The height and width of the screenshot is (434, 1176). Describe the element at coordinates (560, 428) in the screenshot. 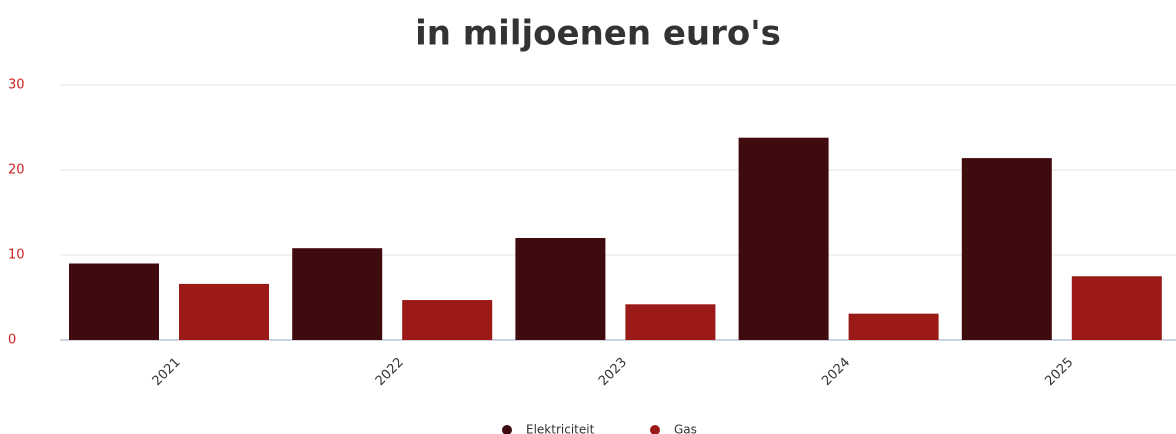

I see `legend-label: Elektriciteit` at that location.